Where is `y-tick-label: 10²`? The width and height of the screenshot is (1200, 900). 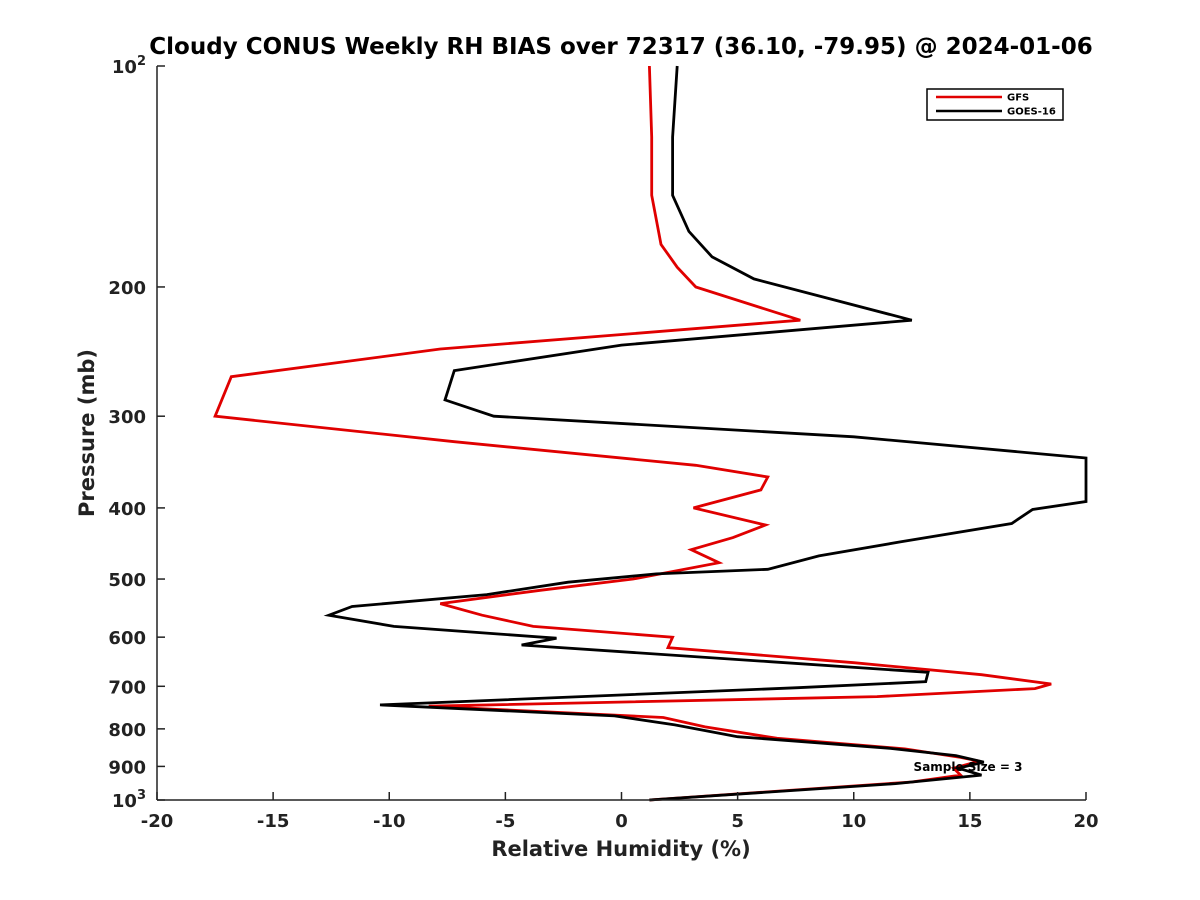
y-tick-label: 10² is located at coordinates (129, 66).